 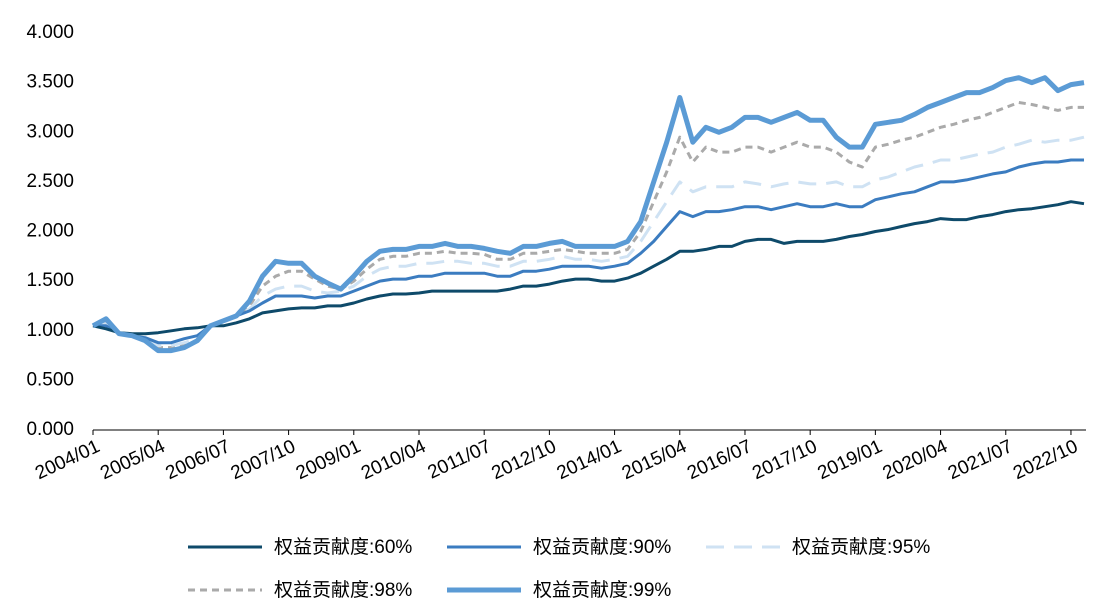 What do you see at coordinates (719, 460) in the screenshot?
I see `x-tick-label: 2016/07` at bounding box center [719, 460].